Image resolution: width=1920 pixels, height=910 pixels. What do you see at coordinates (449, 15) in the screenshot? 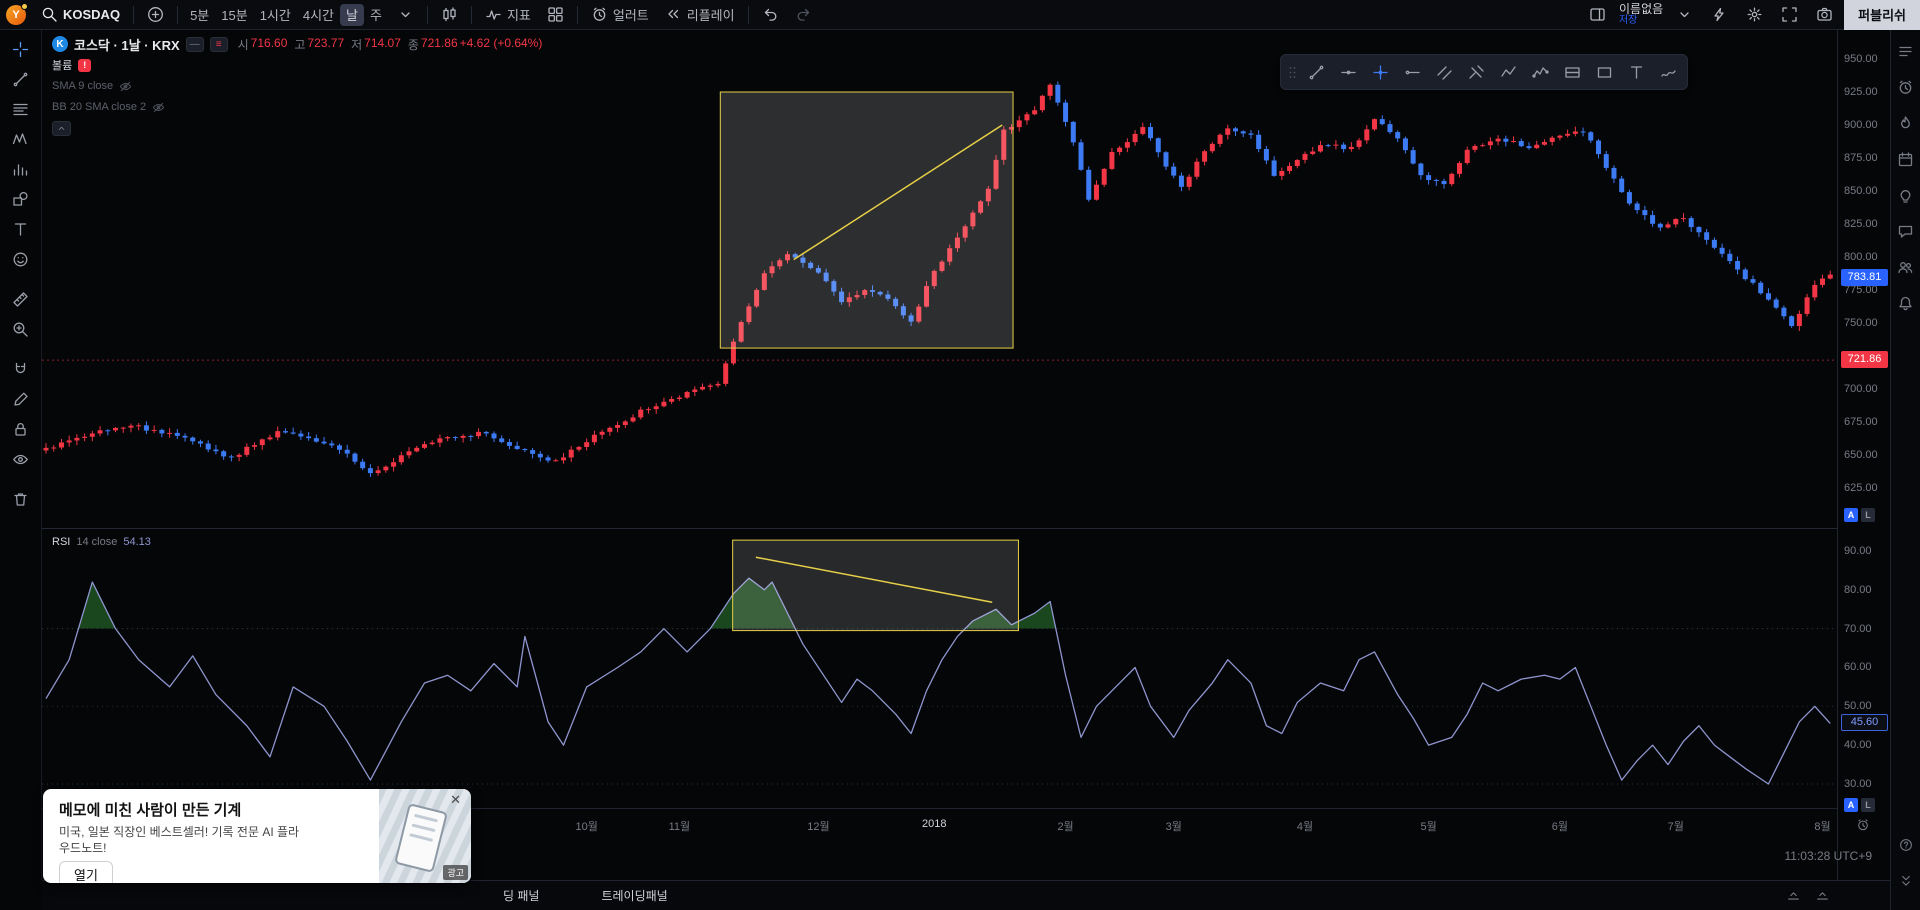
I see `chart-type-button` at bounding box center [449, 15].